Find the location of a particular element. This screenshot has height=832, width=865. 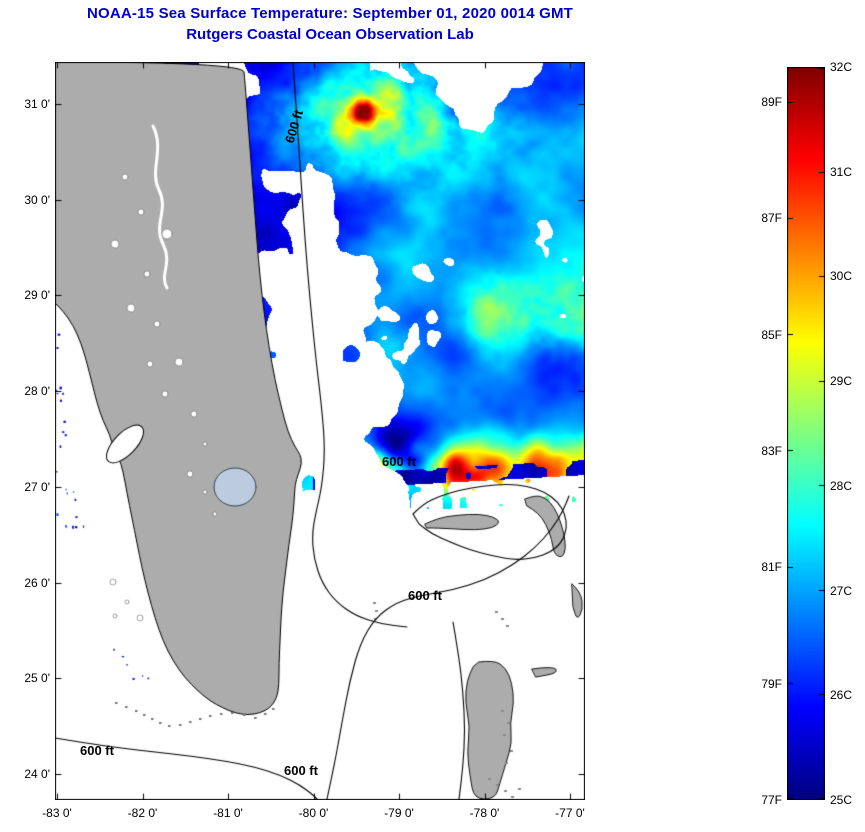

x-tick-label: -83 0' is located at coordinates (57, 813).